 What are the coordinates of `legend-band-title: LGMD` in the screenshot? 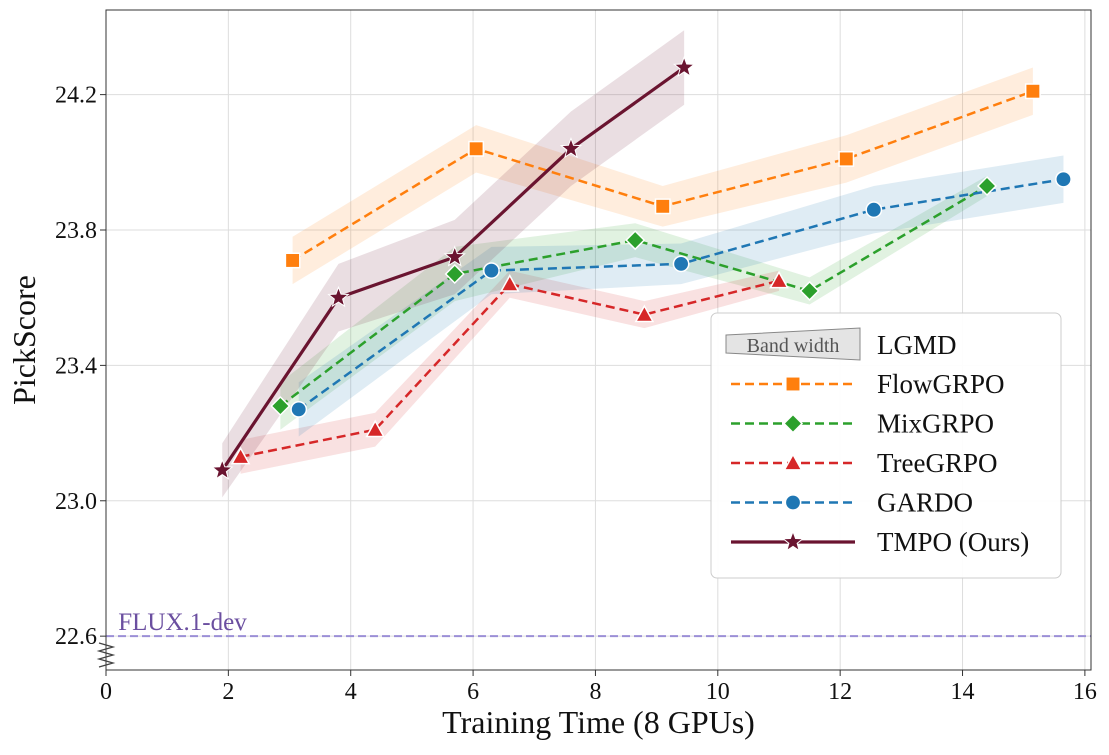 It's located at (917, 345).